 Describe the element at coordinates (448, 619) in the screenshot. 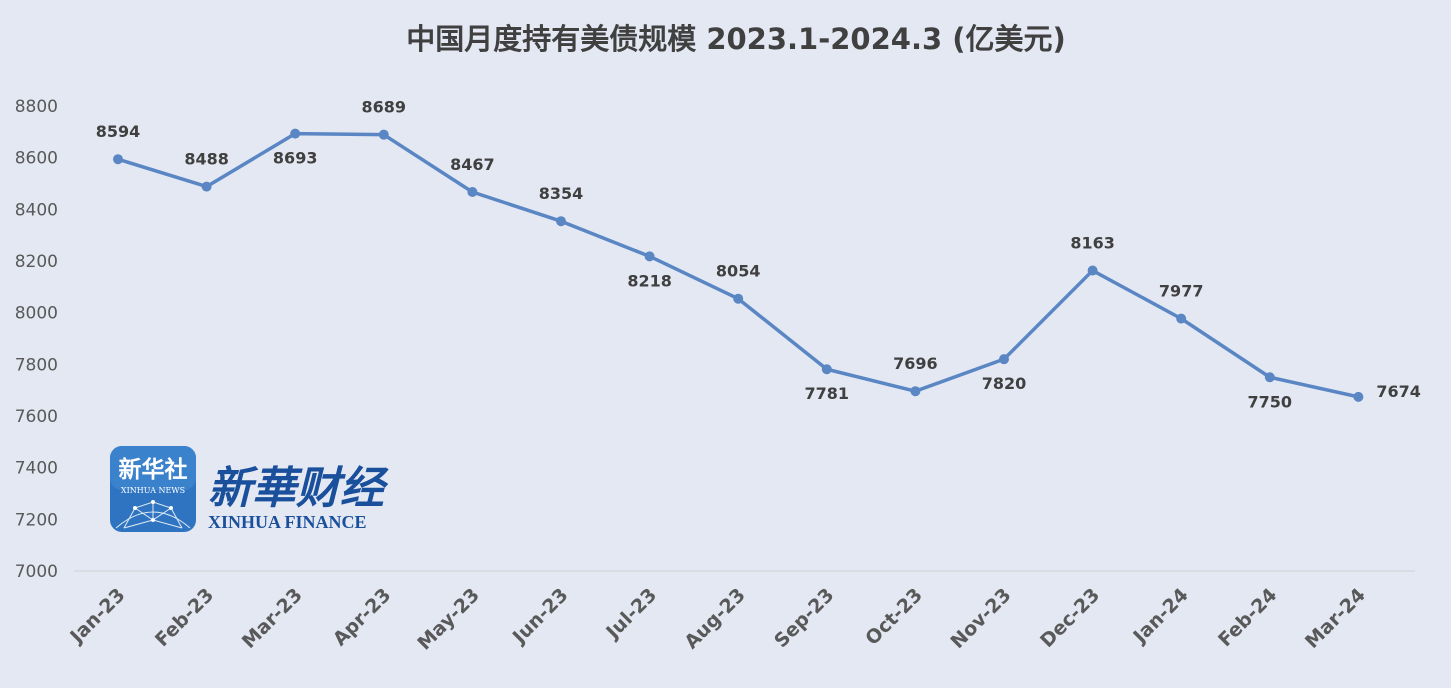

I see `x-tick-label: May-23` at that location.